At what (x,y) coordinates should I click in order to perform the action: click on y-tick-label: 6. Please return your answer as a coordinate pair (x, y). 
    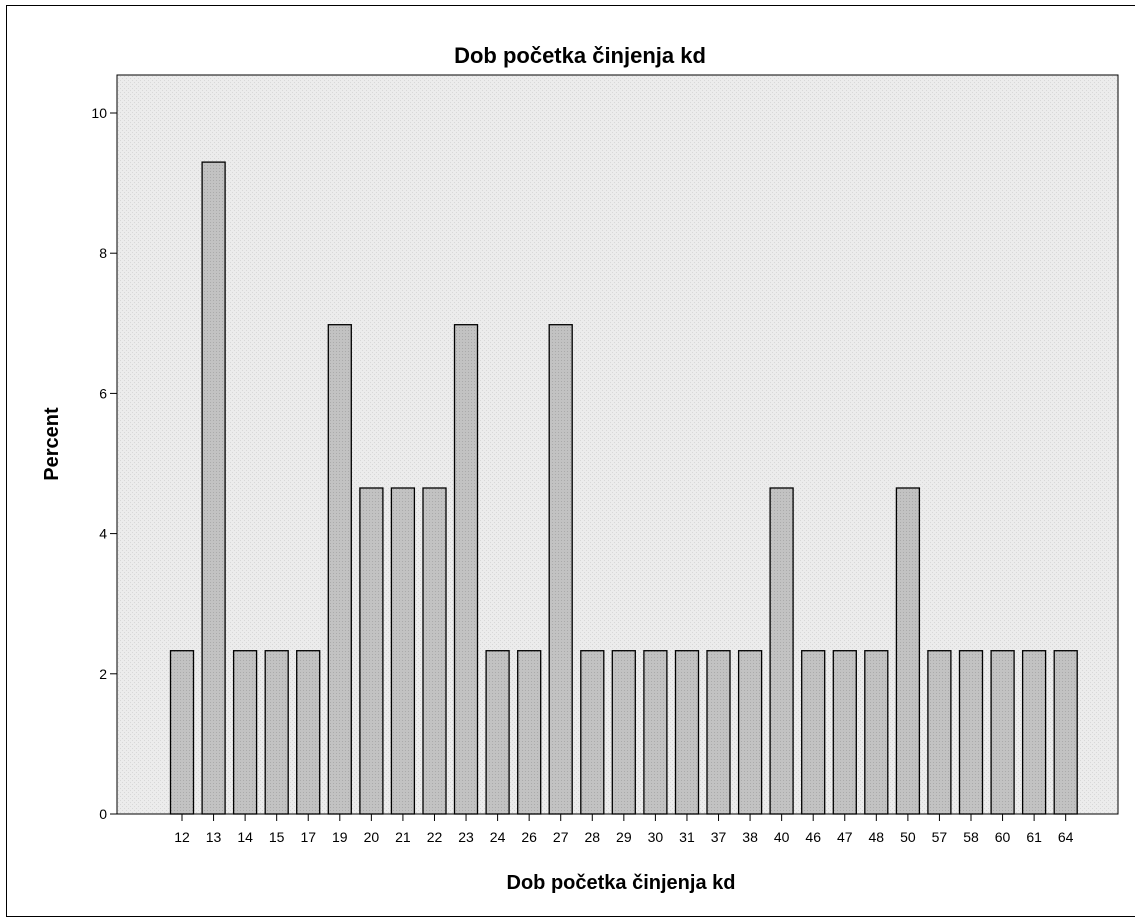
    Looking at the image, I should click on (103, 393).